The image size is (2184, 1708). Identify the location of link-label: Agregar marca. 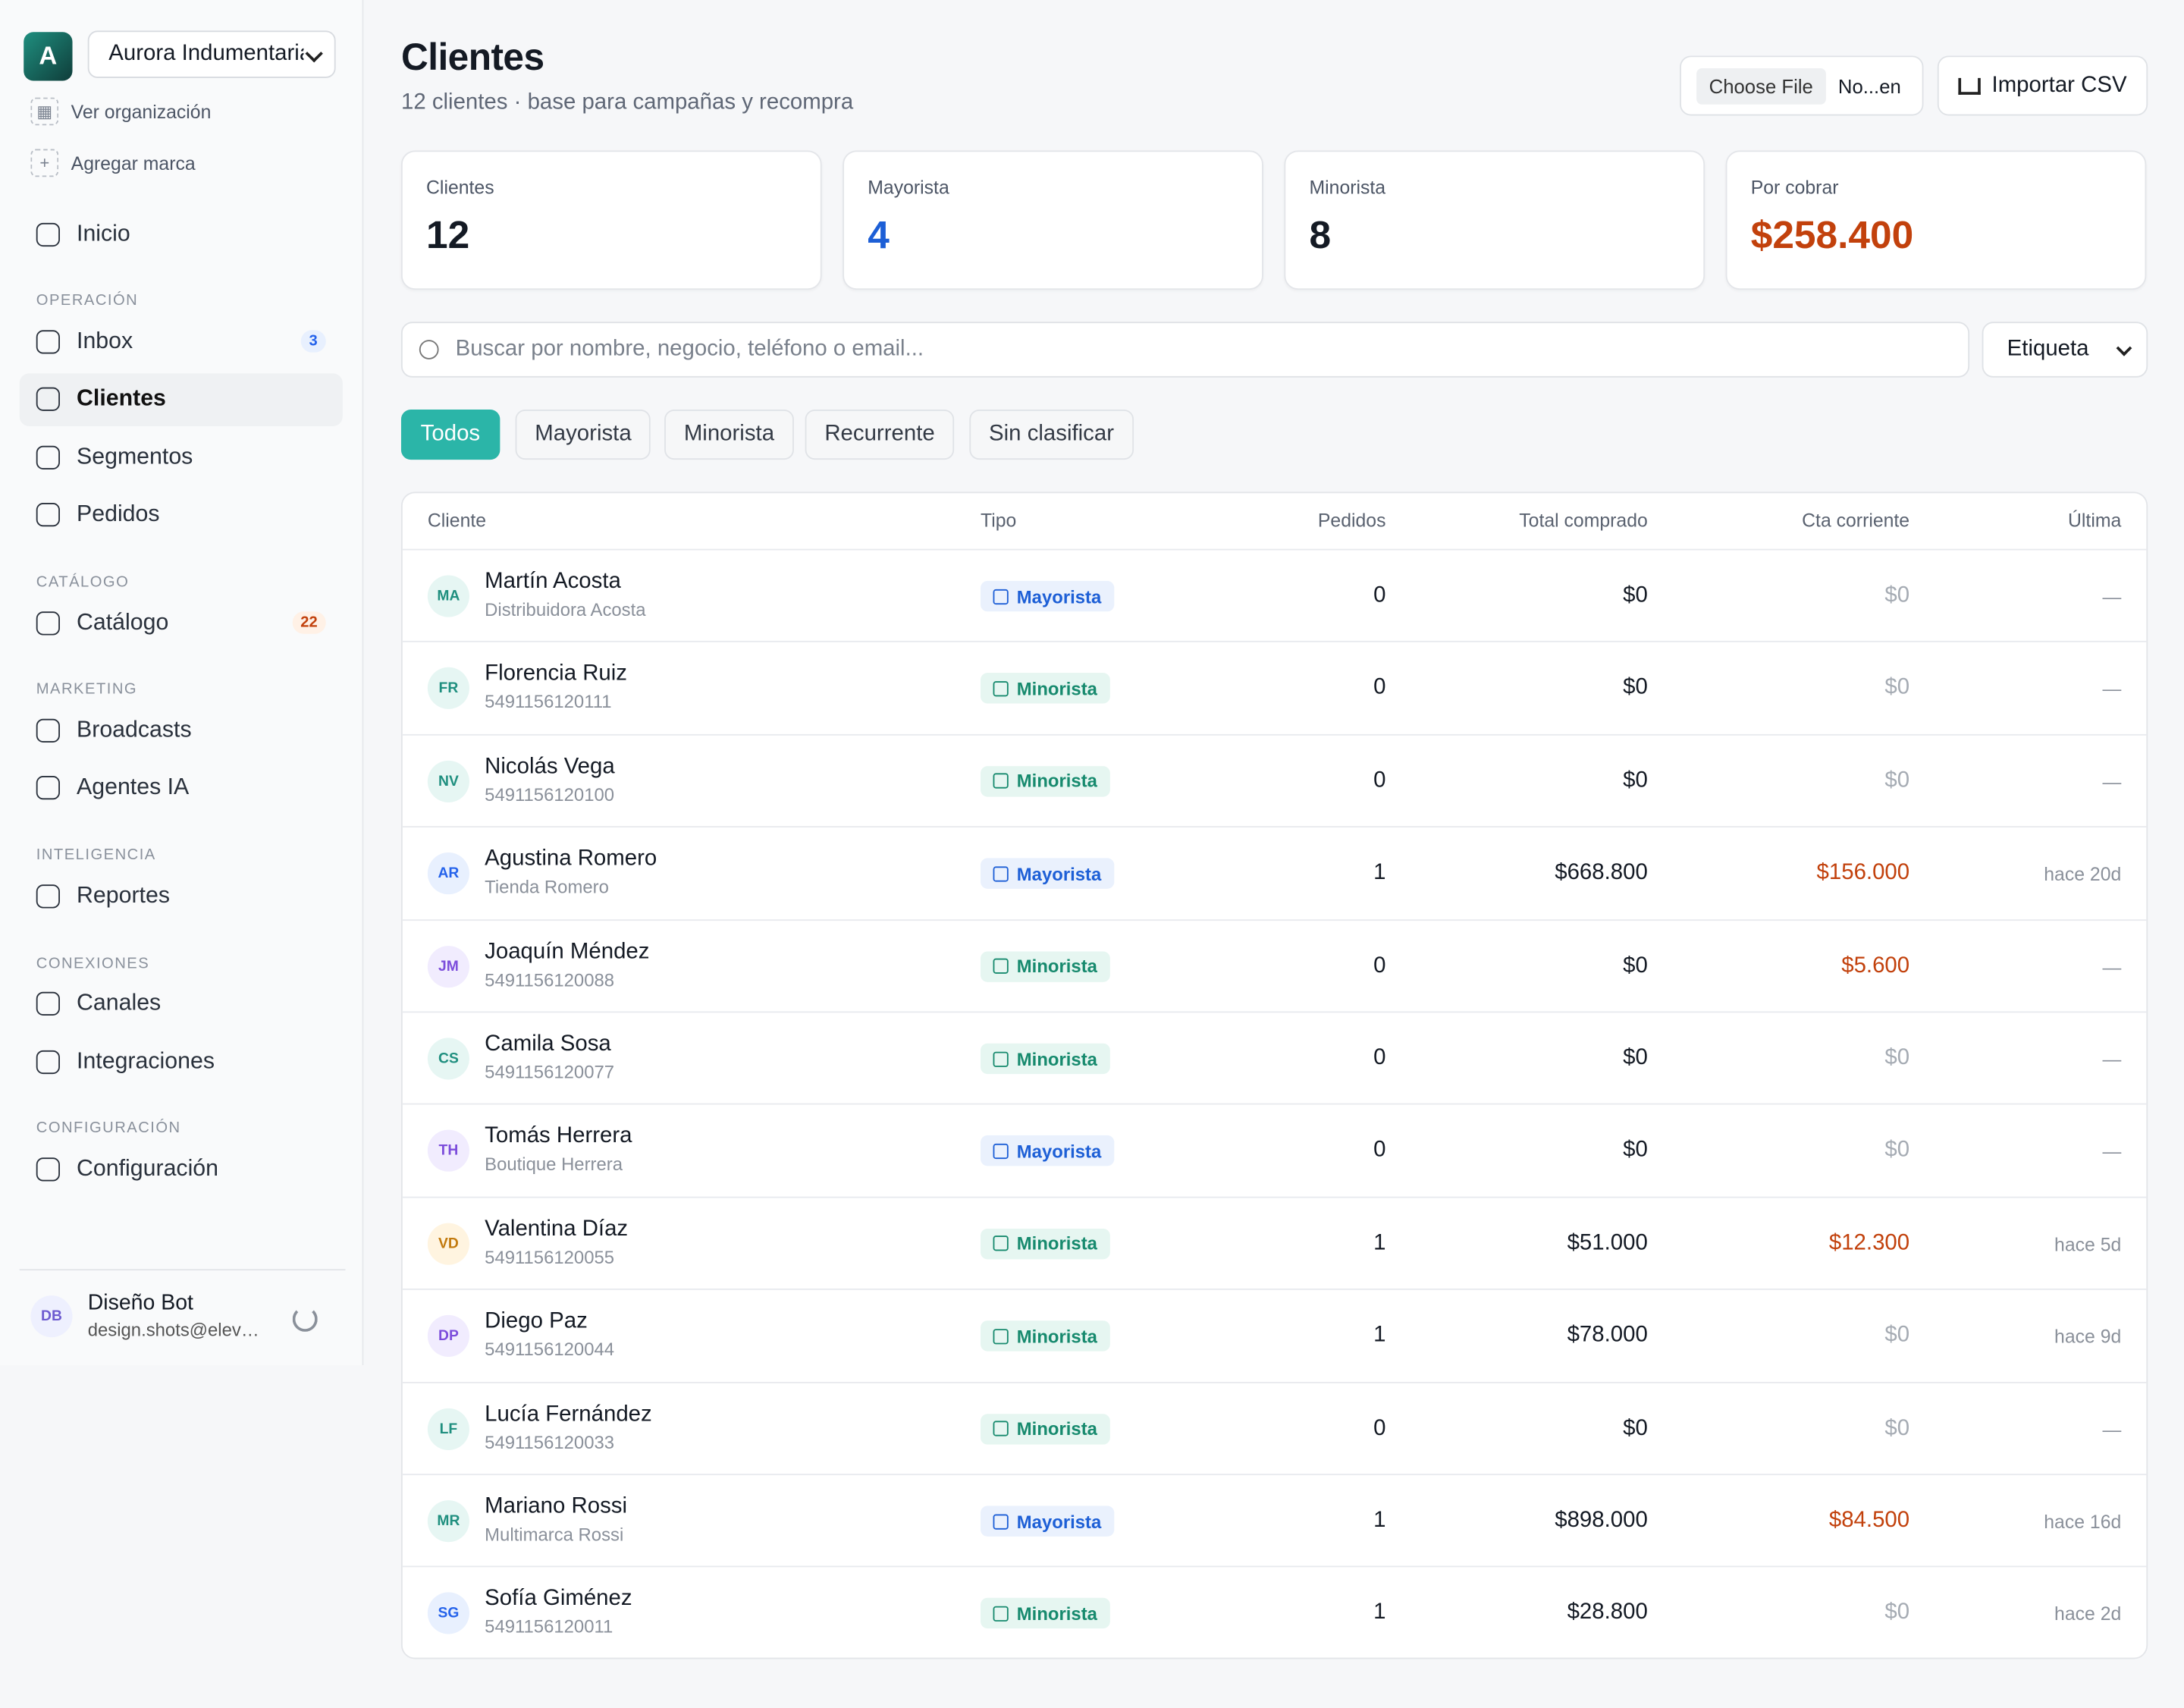
(133, 163).